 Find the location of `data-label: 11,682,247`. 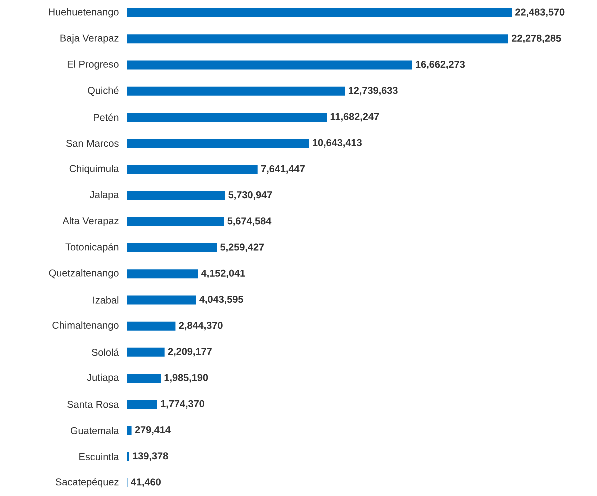

data-label: 11,682,247 is located at coordinates (355, 117).